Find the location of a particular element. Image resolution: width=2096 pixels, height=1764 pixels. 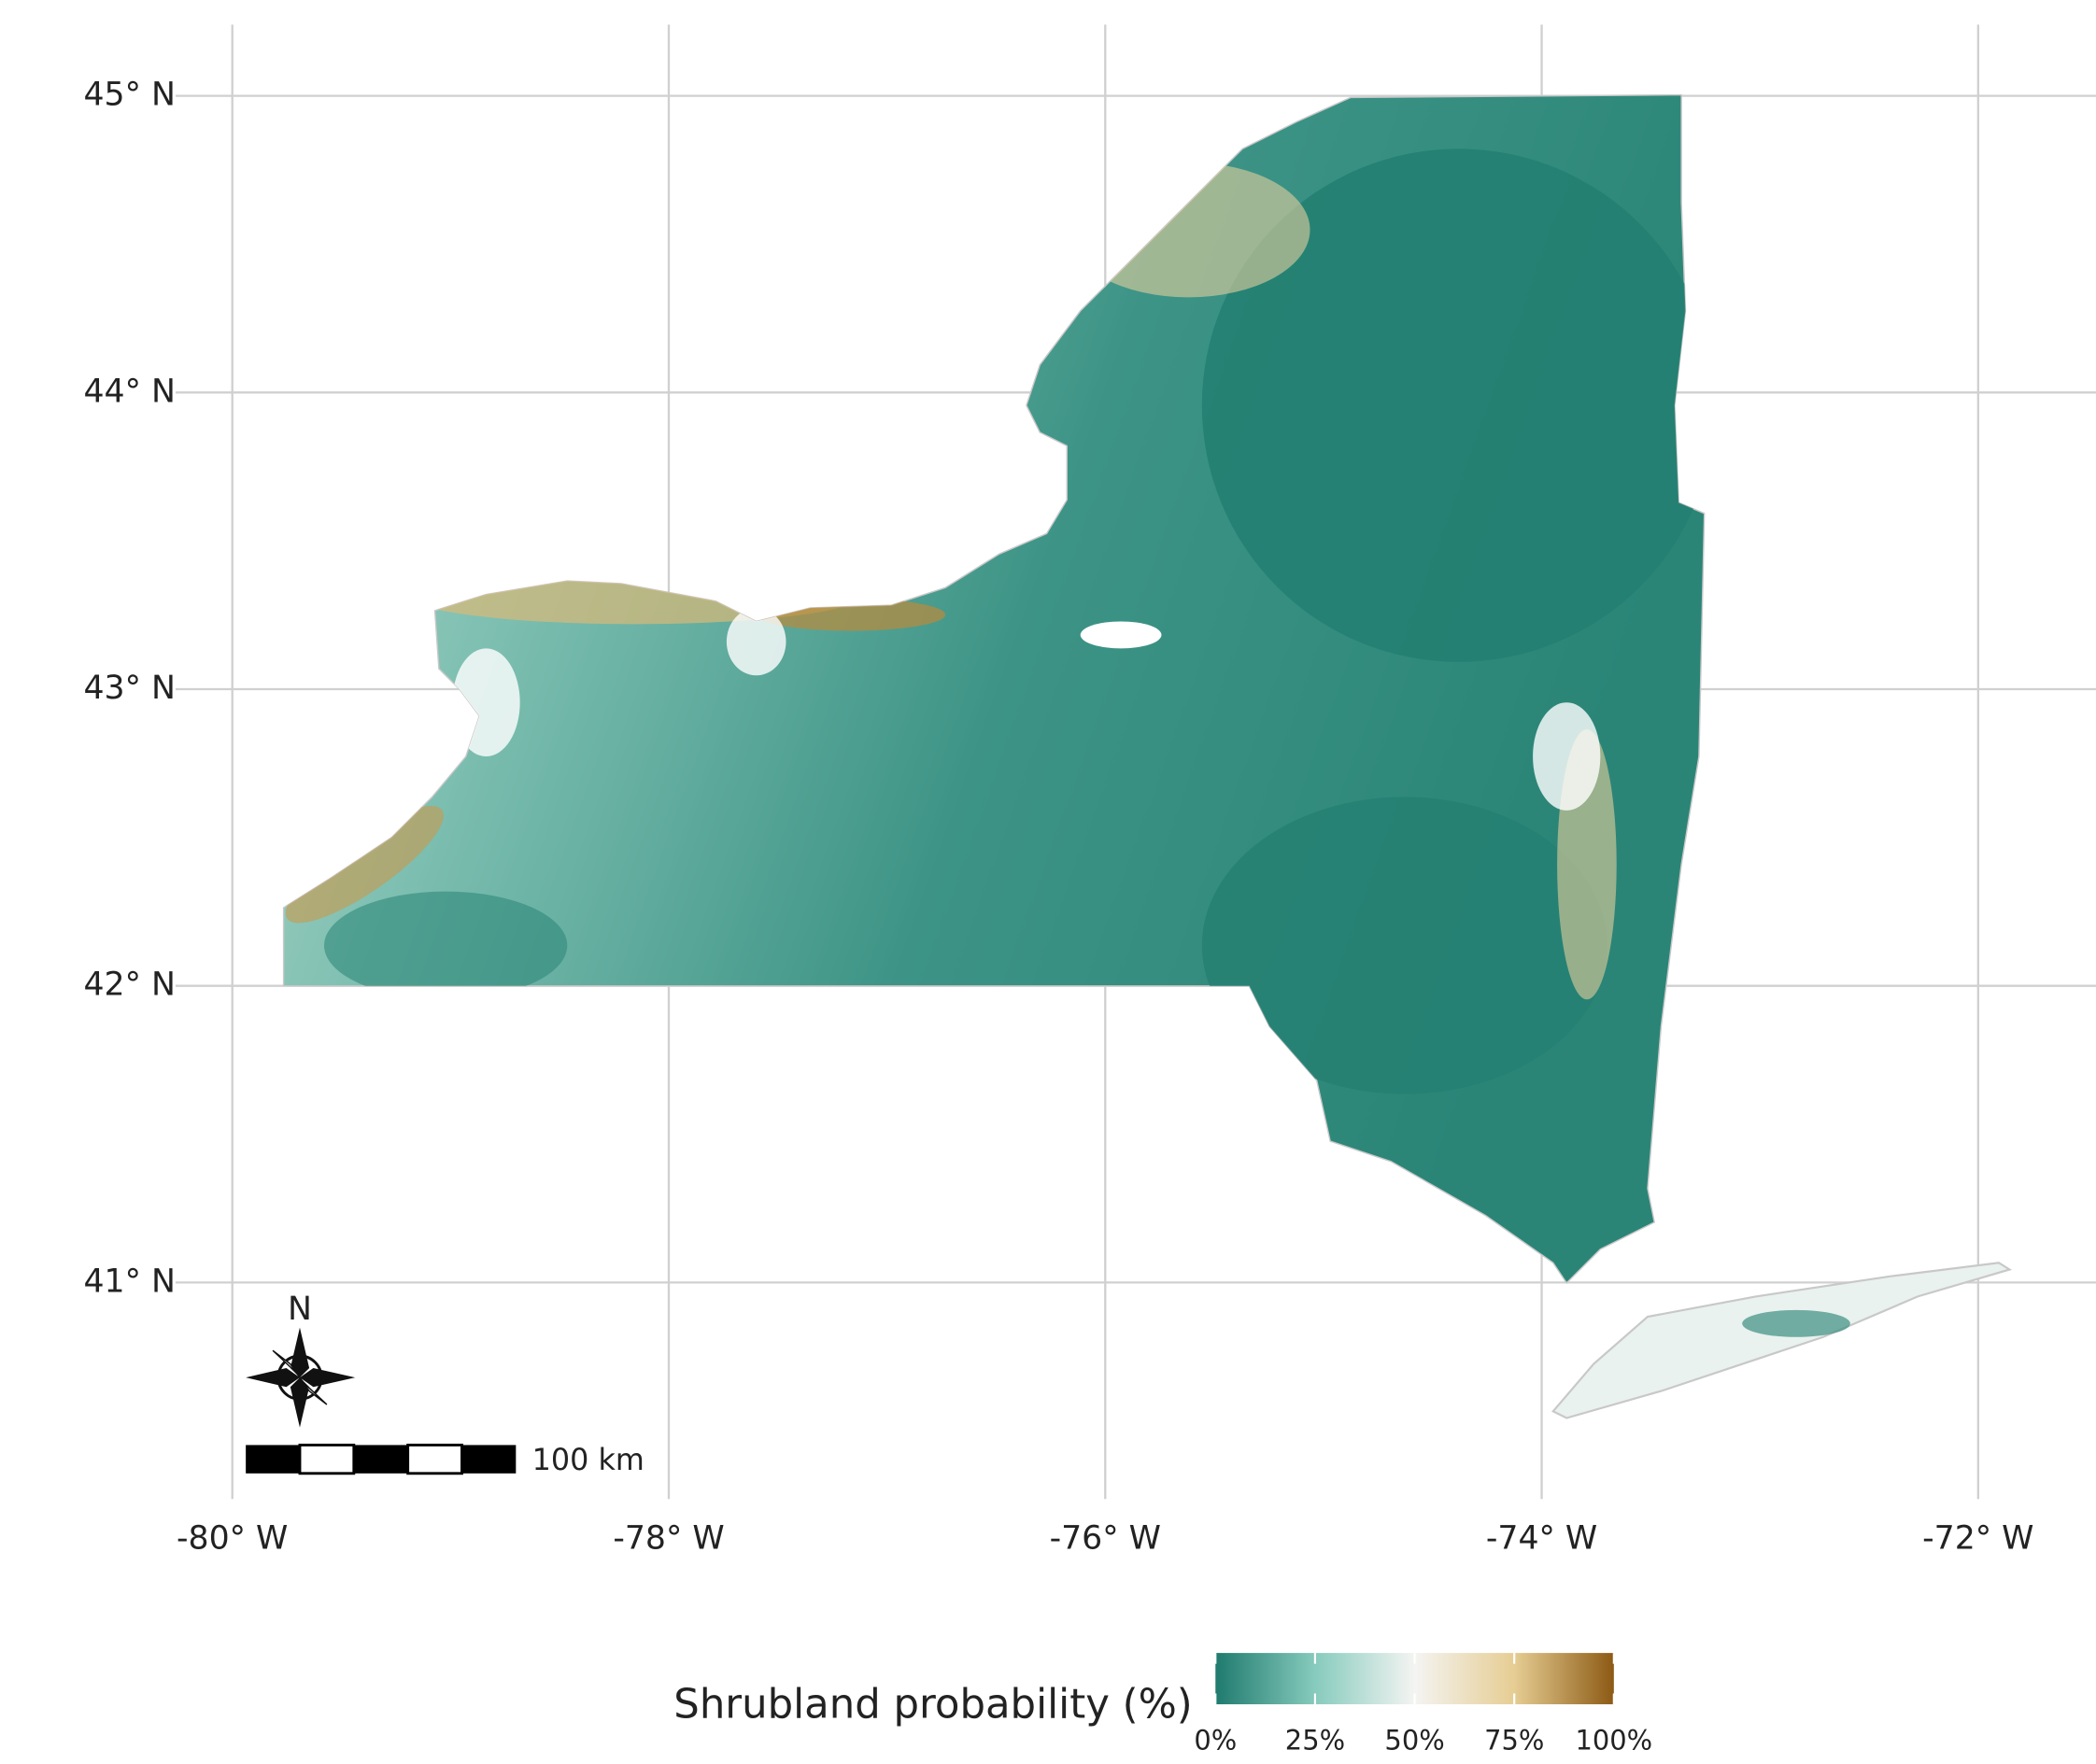

scale-bar: 100 km is located at coordinates (445, 1460).